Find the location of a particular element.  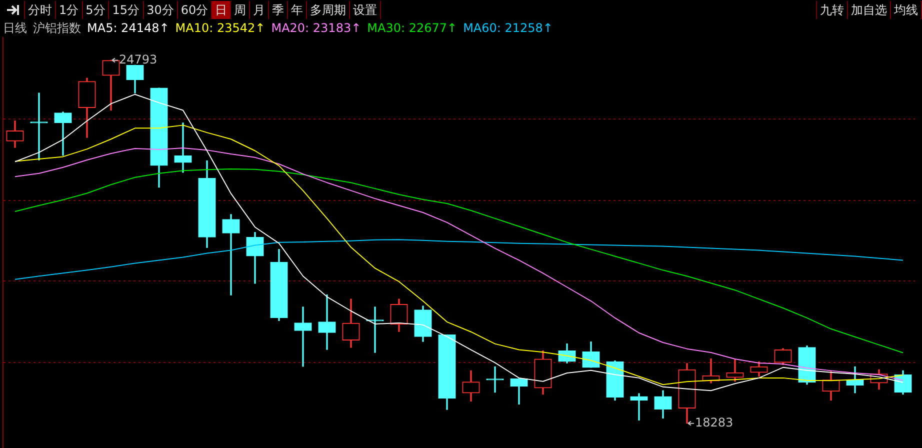

text: 30分 is located at coordinates (161, 9).